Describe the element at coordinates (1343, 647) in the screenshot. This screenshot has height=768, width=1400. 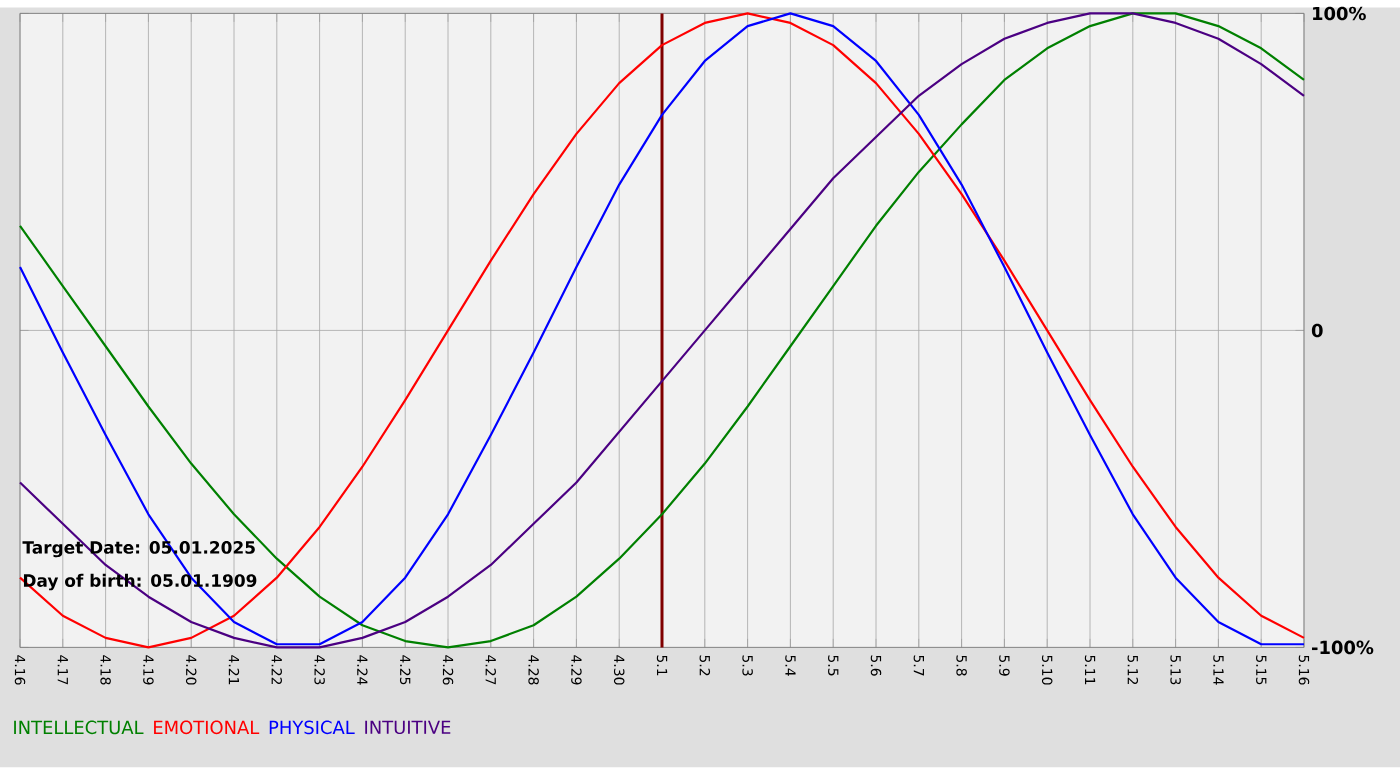
I see `y-tick-label: -100%` at that location.